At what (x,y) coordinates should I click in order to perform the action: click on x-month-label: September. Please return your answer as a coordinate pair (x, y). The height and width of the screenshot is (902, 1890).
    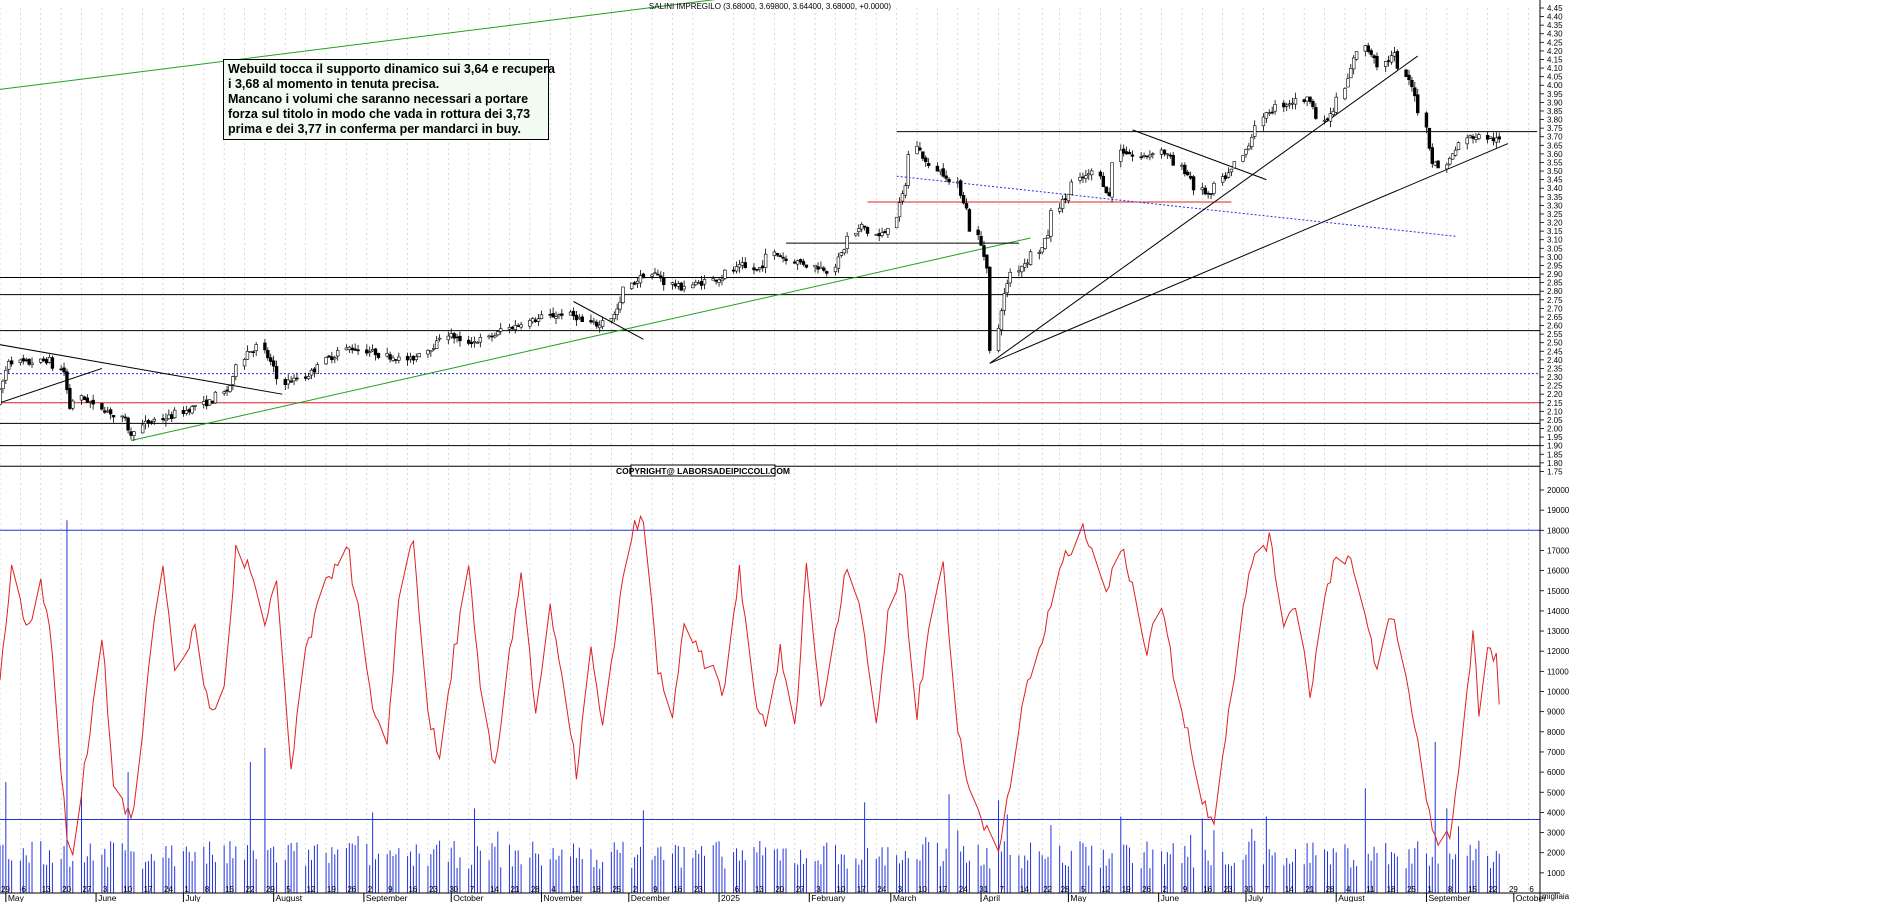
    Looking at the image, I should click on (387, 897).